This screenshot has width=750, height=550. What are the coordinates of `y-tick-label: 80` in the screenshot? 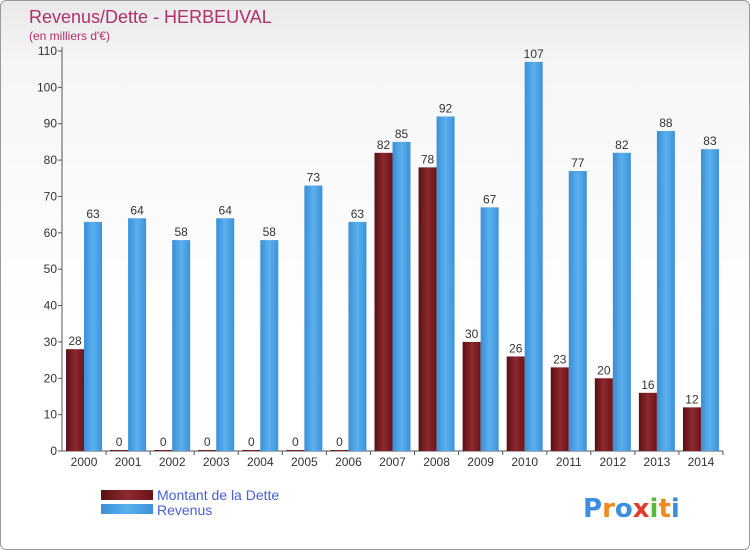 It's located at (51, 160).